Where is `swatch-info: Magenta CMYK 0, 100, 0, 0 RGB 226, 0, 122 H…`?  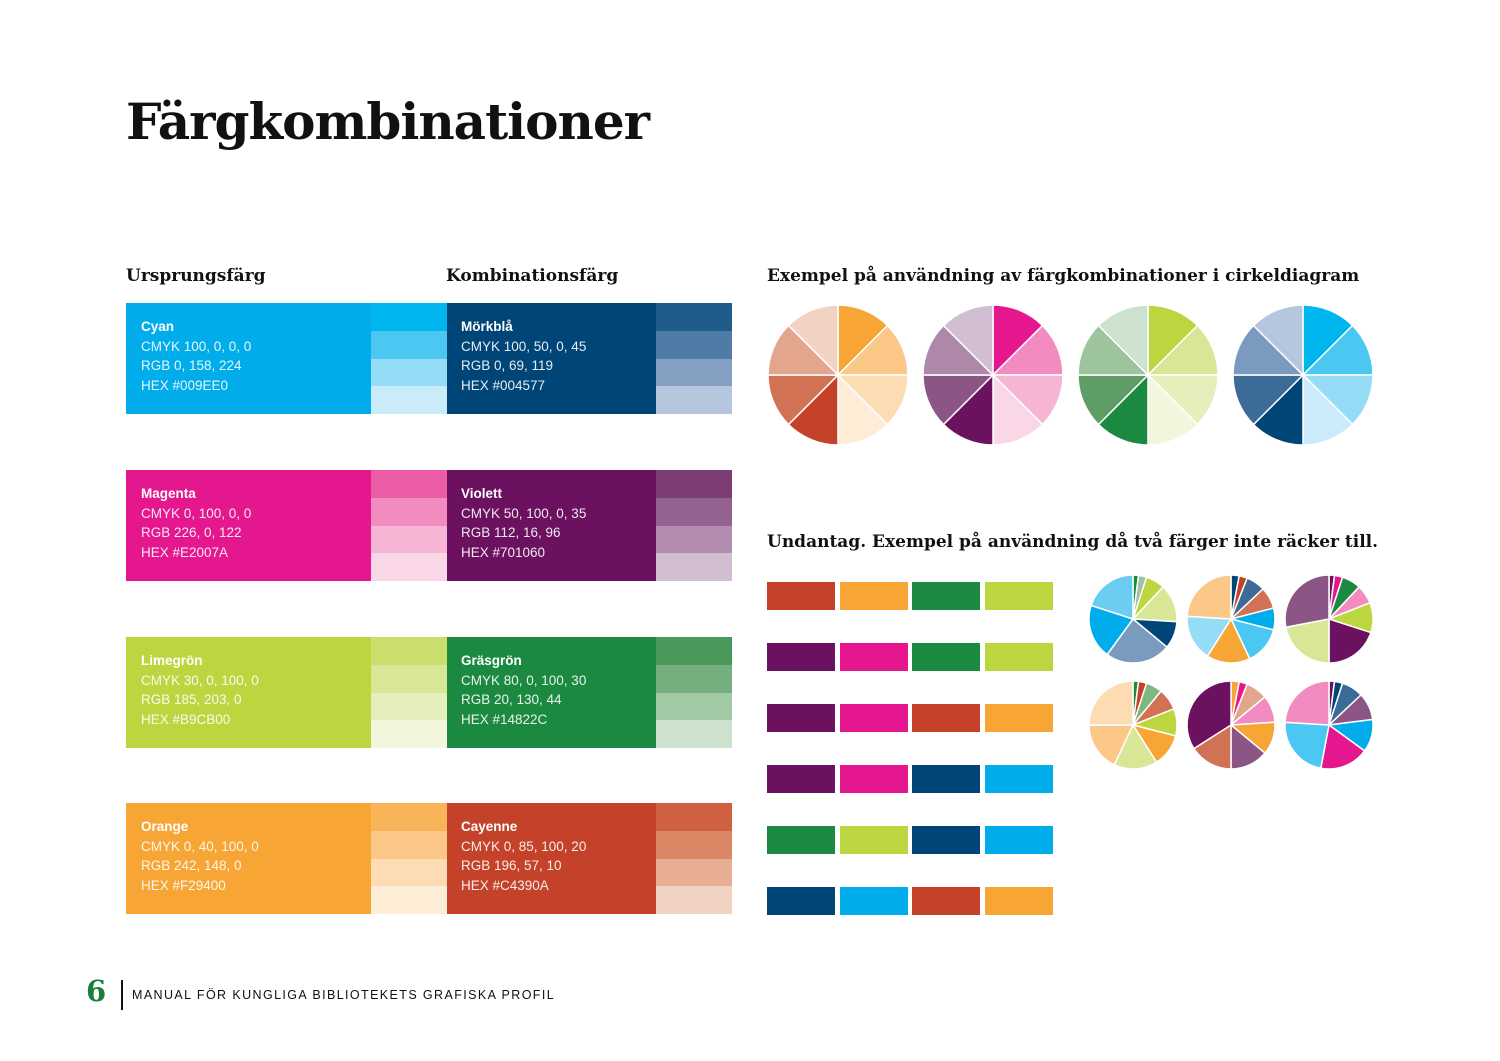
swatch-info: Magenta CMYK 0, 100, 0, 0 RGB 226, 0, 122 H… is located at coordinates (196, 523).